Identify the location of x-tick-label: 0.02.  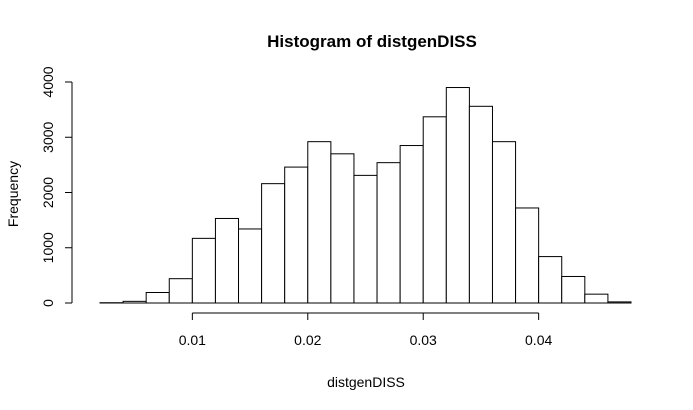
(307, 340).